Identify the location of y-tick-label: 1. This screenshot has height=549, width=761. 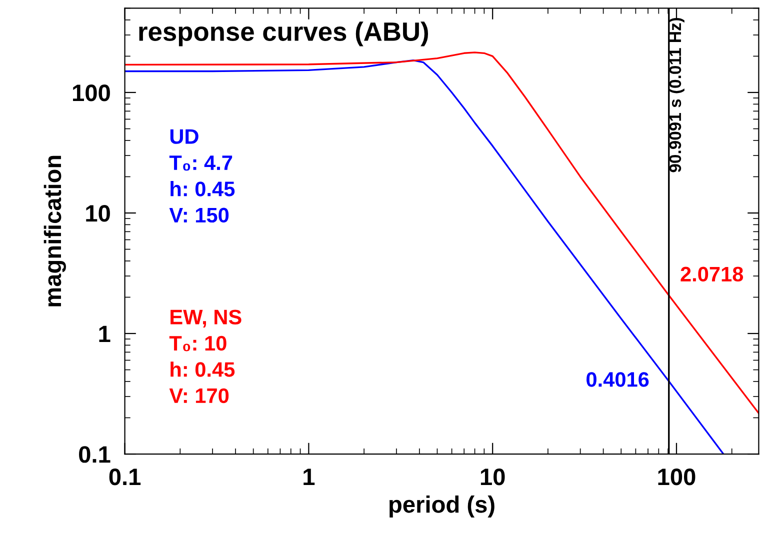
(104, 334).